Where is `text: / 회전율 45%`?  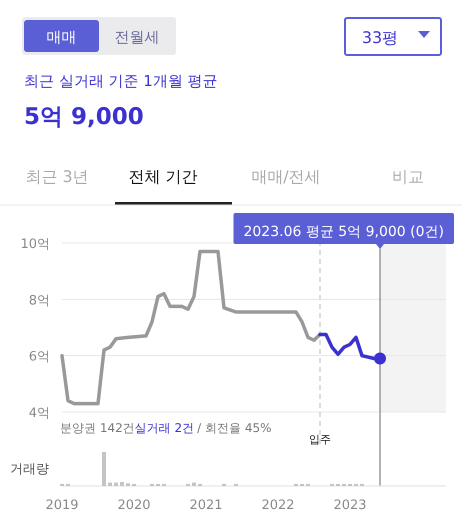
text: / 회전율 45% is located at coordinates (234, 428).